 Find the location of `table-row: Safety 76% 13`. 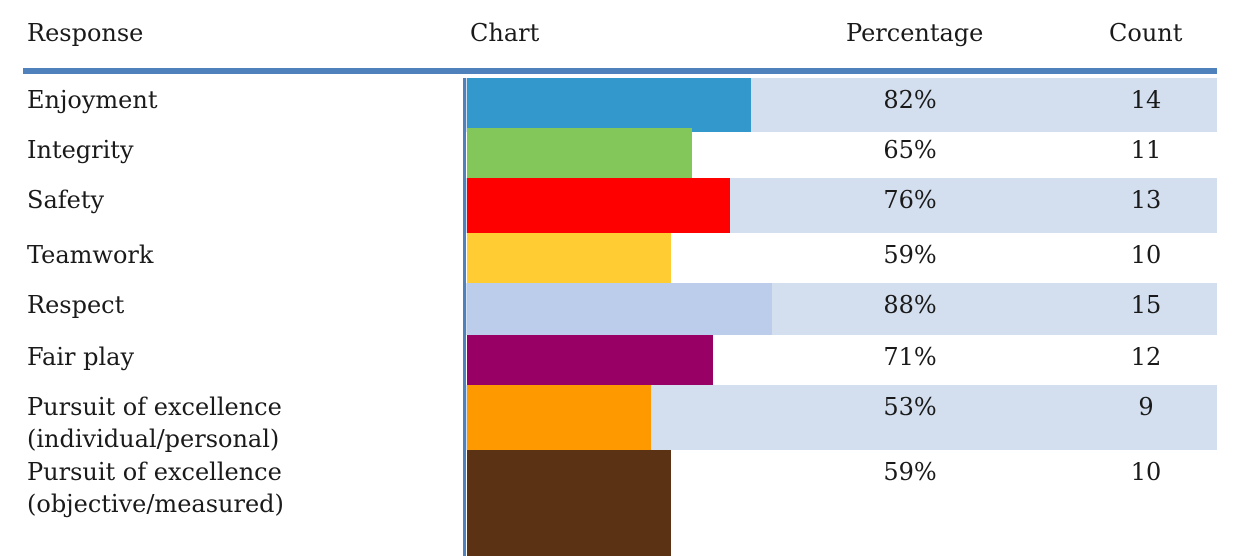

table-row: Safety 76% 13 is located at coordinates (622, 205).